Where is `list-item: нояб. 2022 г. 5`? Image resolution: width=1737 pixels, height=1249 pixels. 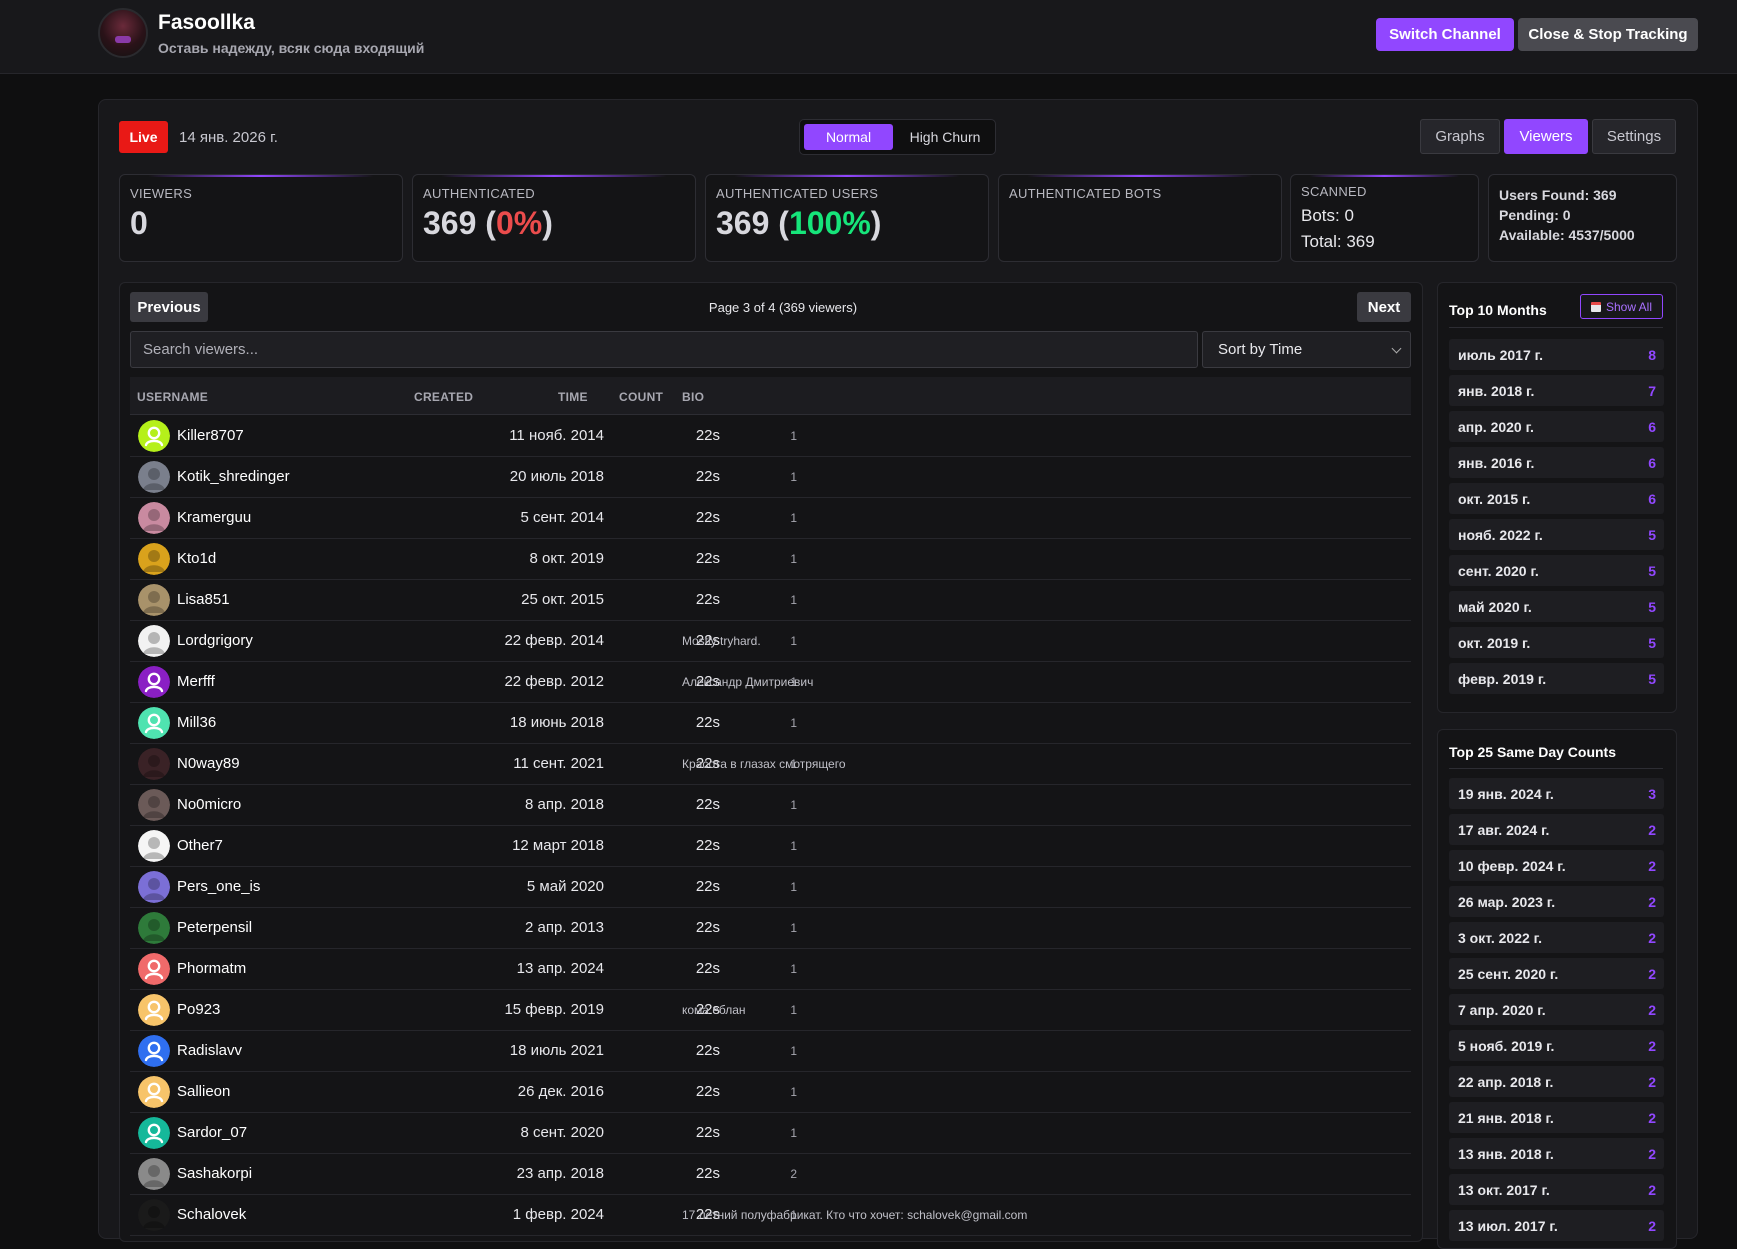
list-item: нояб. 2022 г. 5 is located at coordinates (1556, 534).